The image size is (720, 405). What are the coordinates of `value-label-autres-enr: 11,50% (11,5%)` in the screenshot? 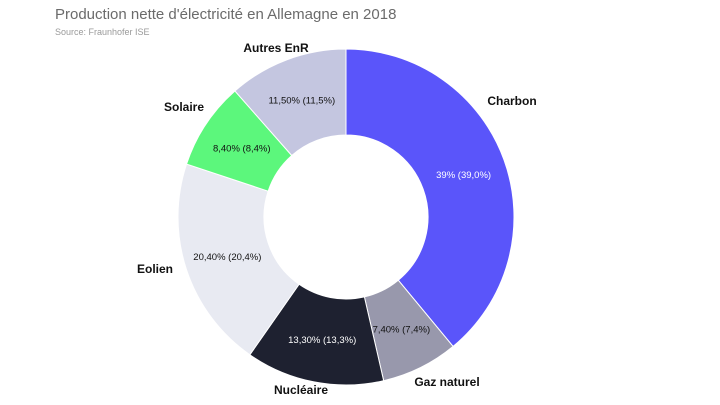 It's located at (301, 101).